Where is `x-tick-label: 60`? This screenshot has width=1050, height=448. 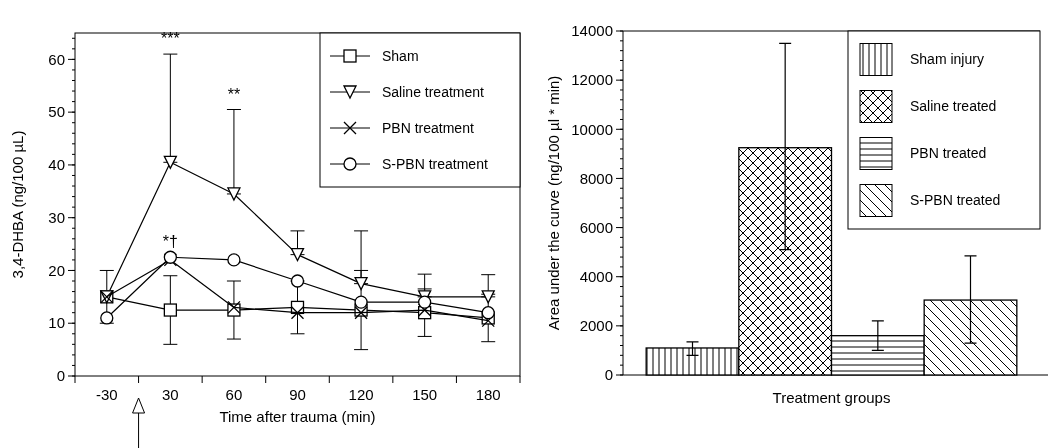
x-tick-label: 60 is located at coordinates (234, 394).